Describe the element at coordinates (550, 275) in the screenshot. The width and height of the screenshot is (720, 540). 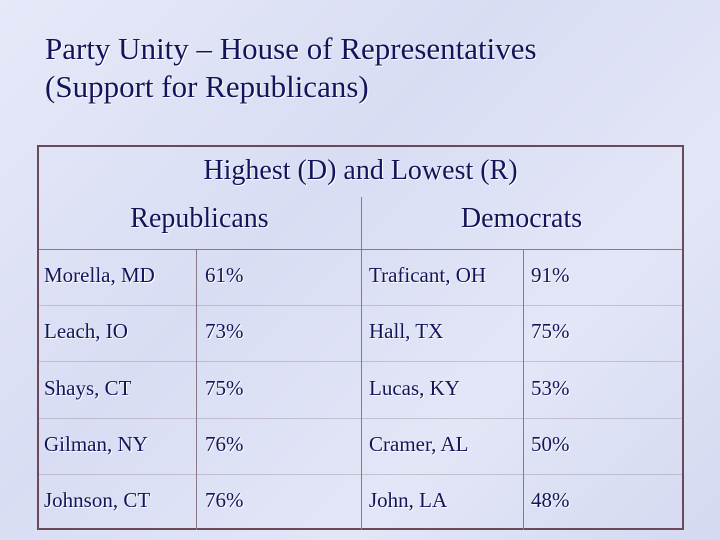
I see `percent-cell: 91%` at that location.